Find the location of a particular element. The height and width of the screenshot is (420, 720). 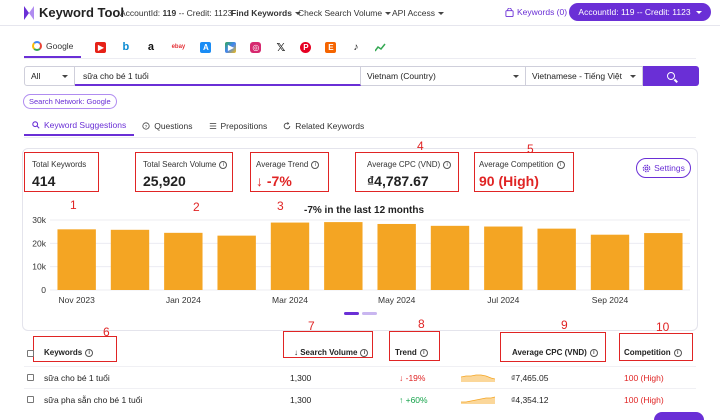

tab-prepositions: Prepositions is located at coordinates (238, 126).